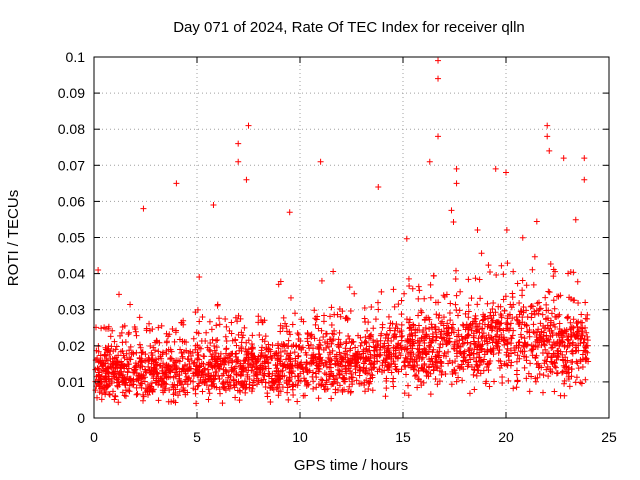 The image size is (640, 480). What do you see at coordinates (71, 346) in the screenshot?
I see `y-tick-label: 0.02` at bounding box center [71, 346].